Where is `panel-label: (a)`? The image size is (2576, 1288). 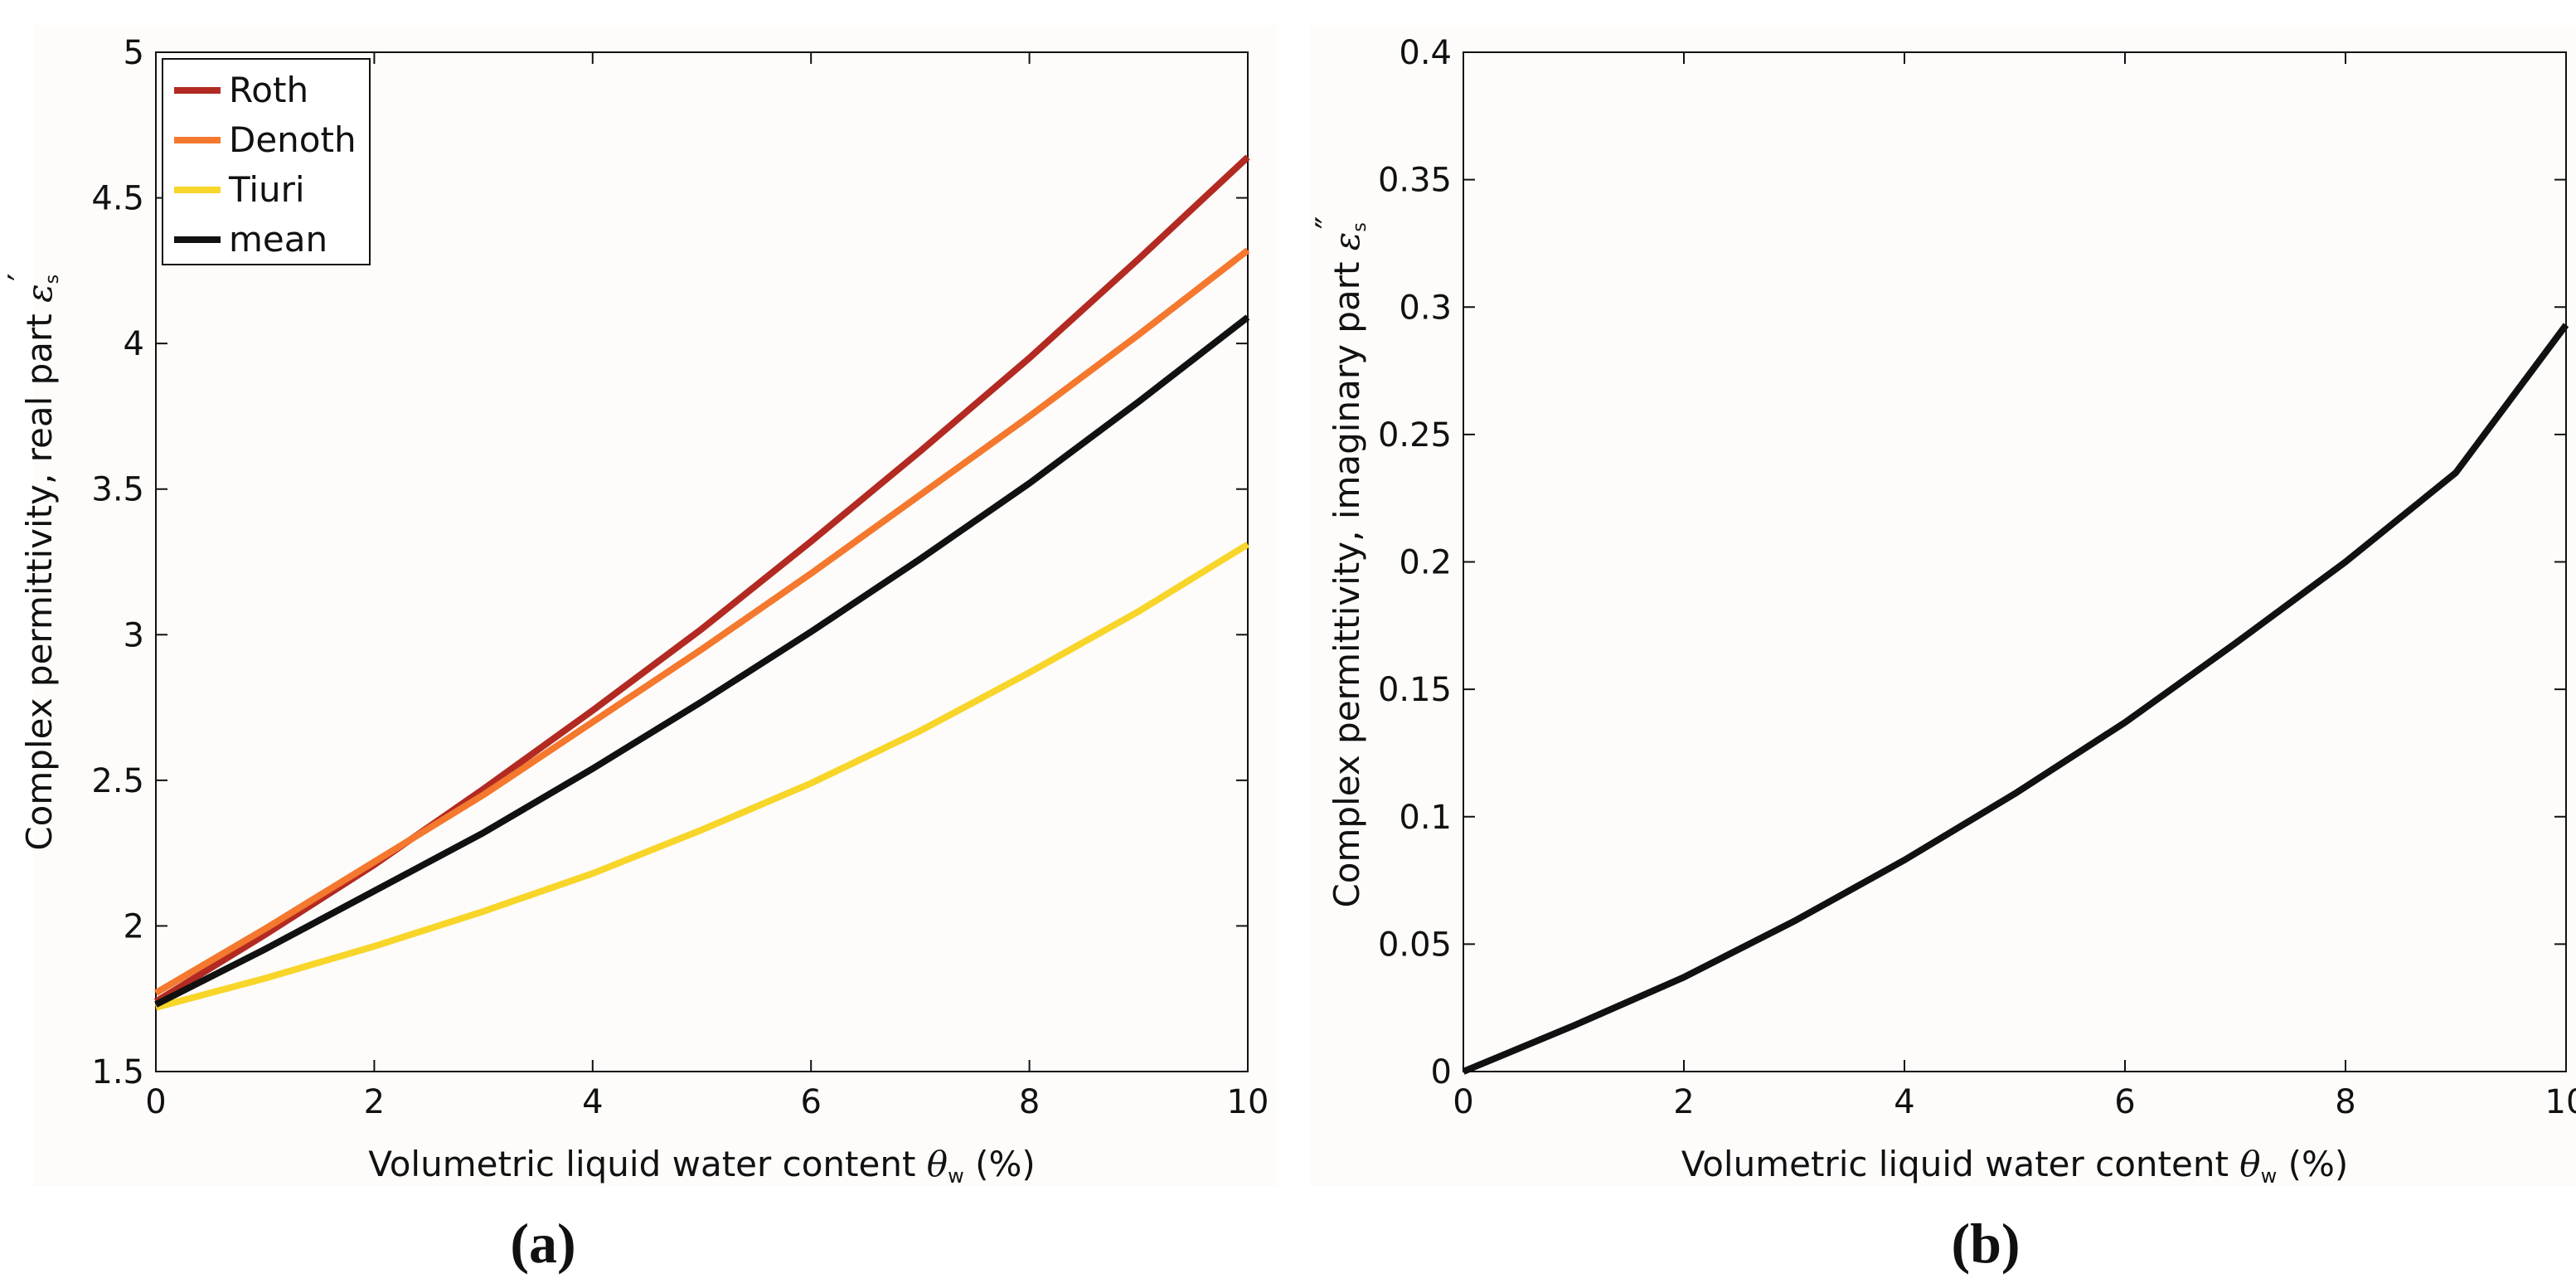 panel-label: (a) is located at coordinates (542, 1244).